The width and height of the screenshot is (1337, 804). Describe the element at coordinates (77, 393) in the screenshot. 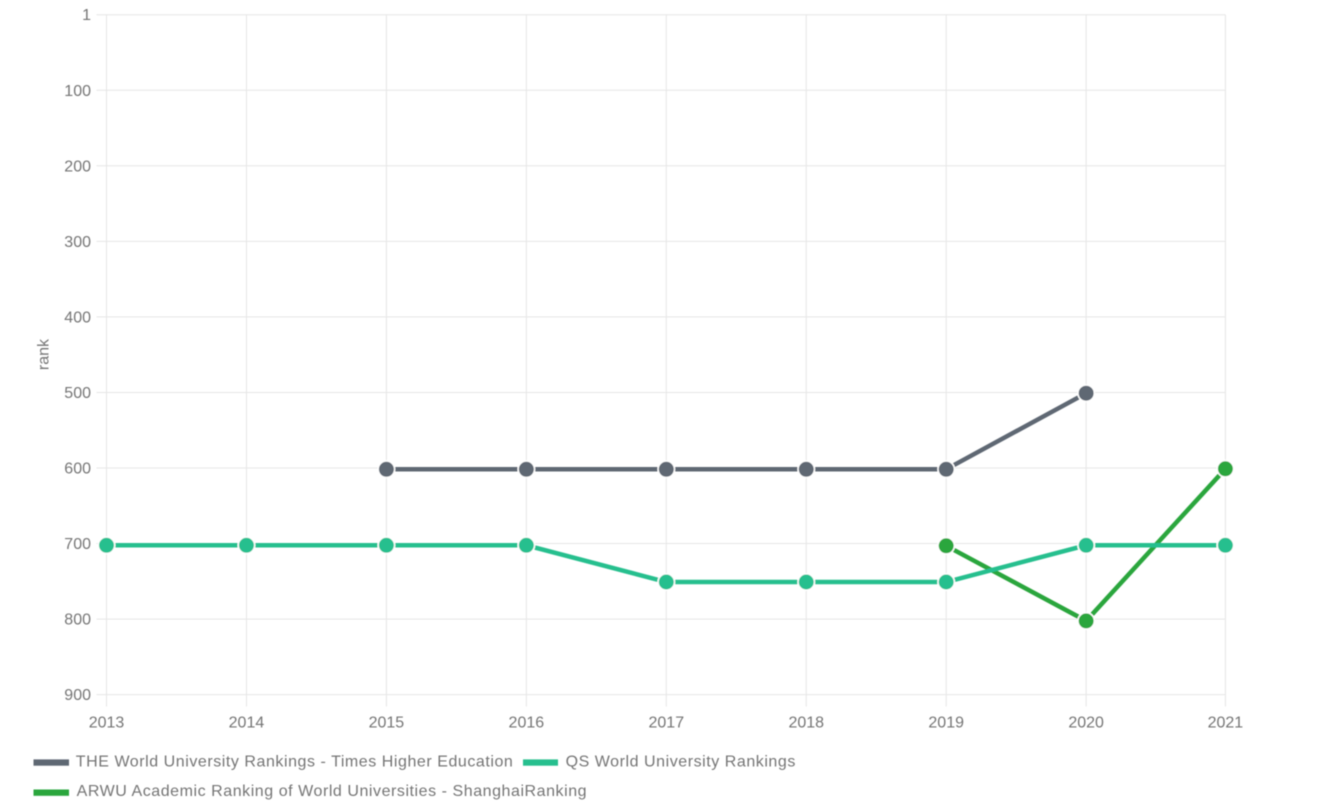

I see `svg-text: 500` at that location.